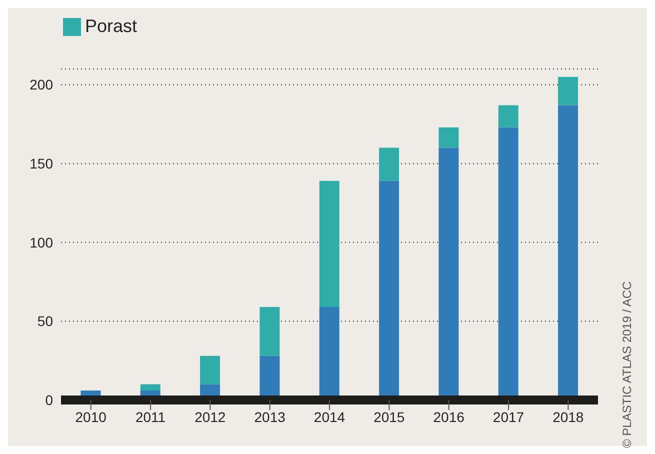 Image resolution: width=655 pixels, height=454 pixels. Describe the element at coordinates (49, 400) in the screenshot. I see `y-tick-label: 0` at that location.